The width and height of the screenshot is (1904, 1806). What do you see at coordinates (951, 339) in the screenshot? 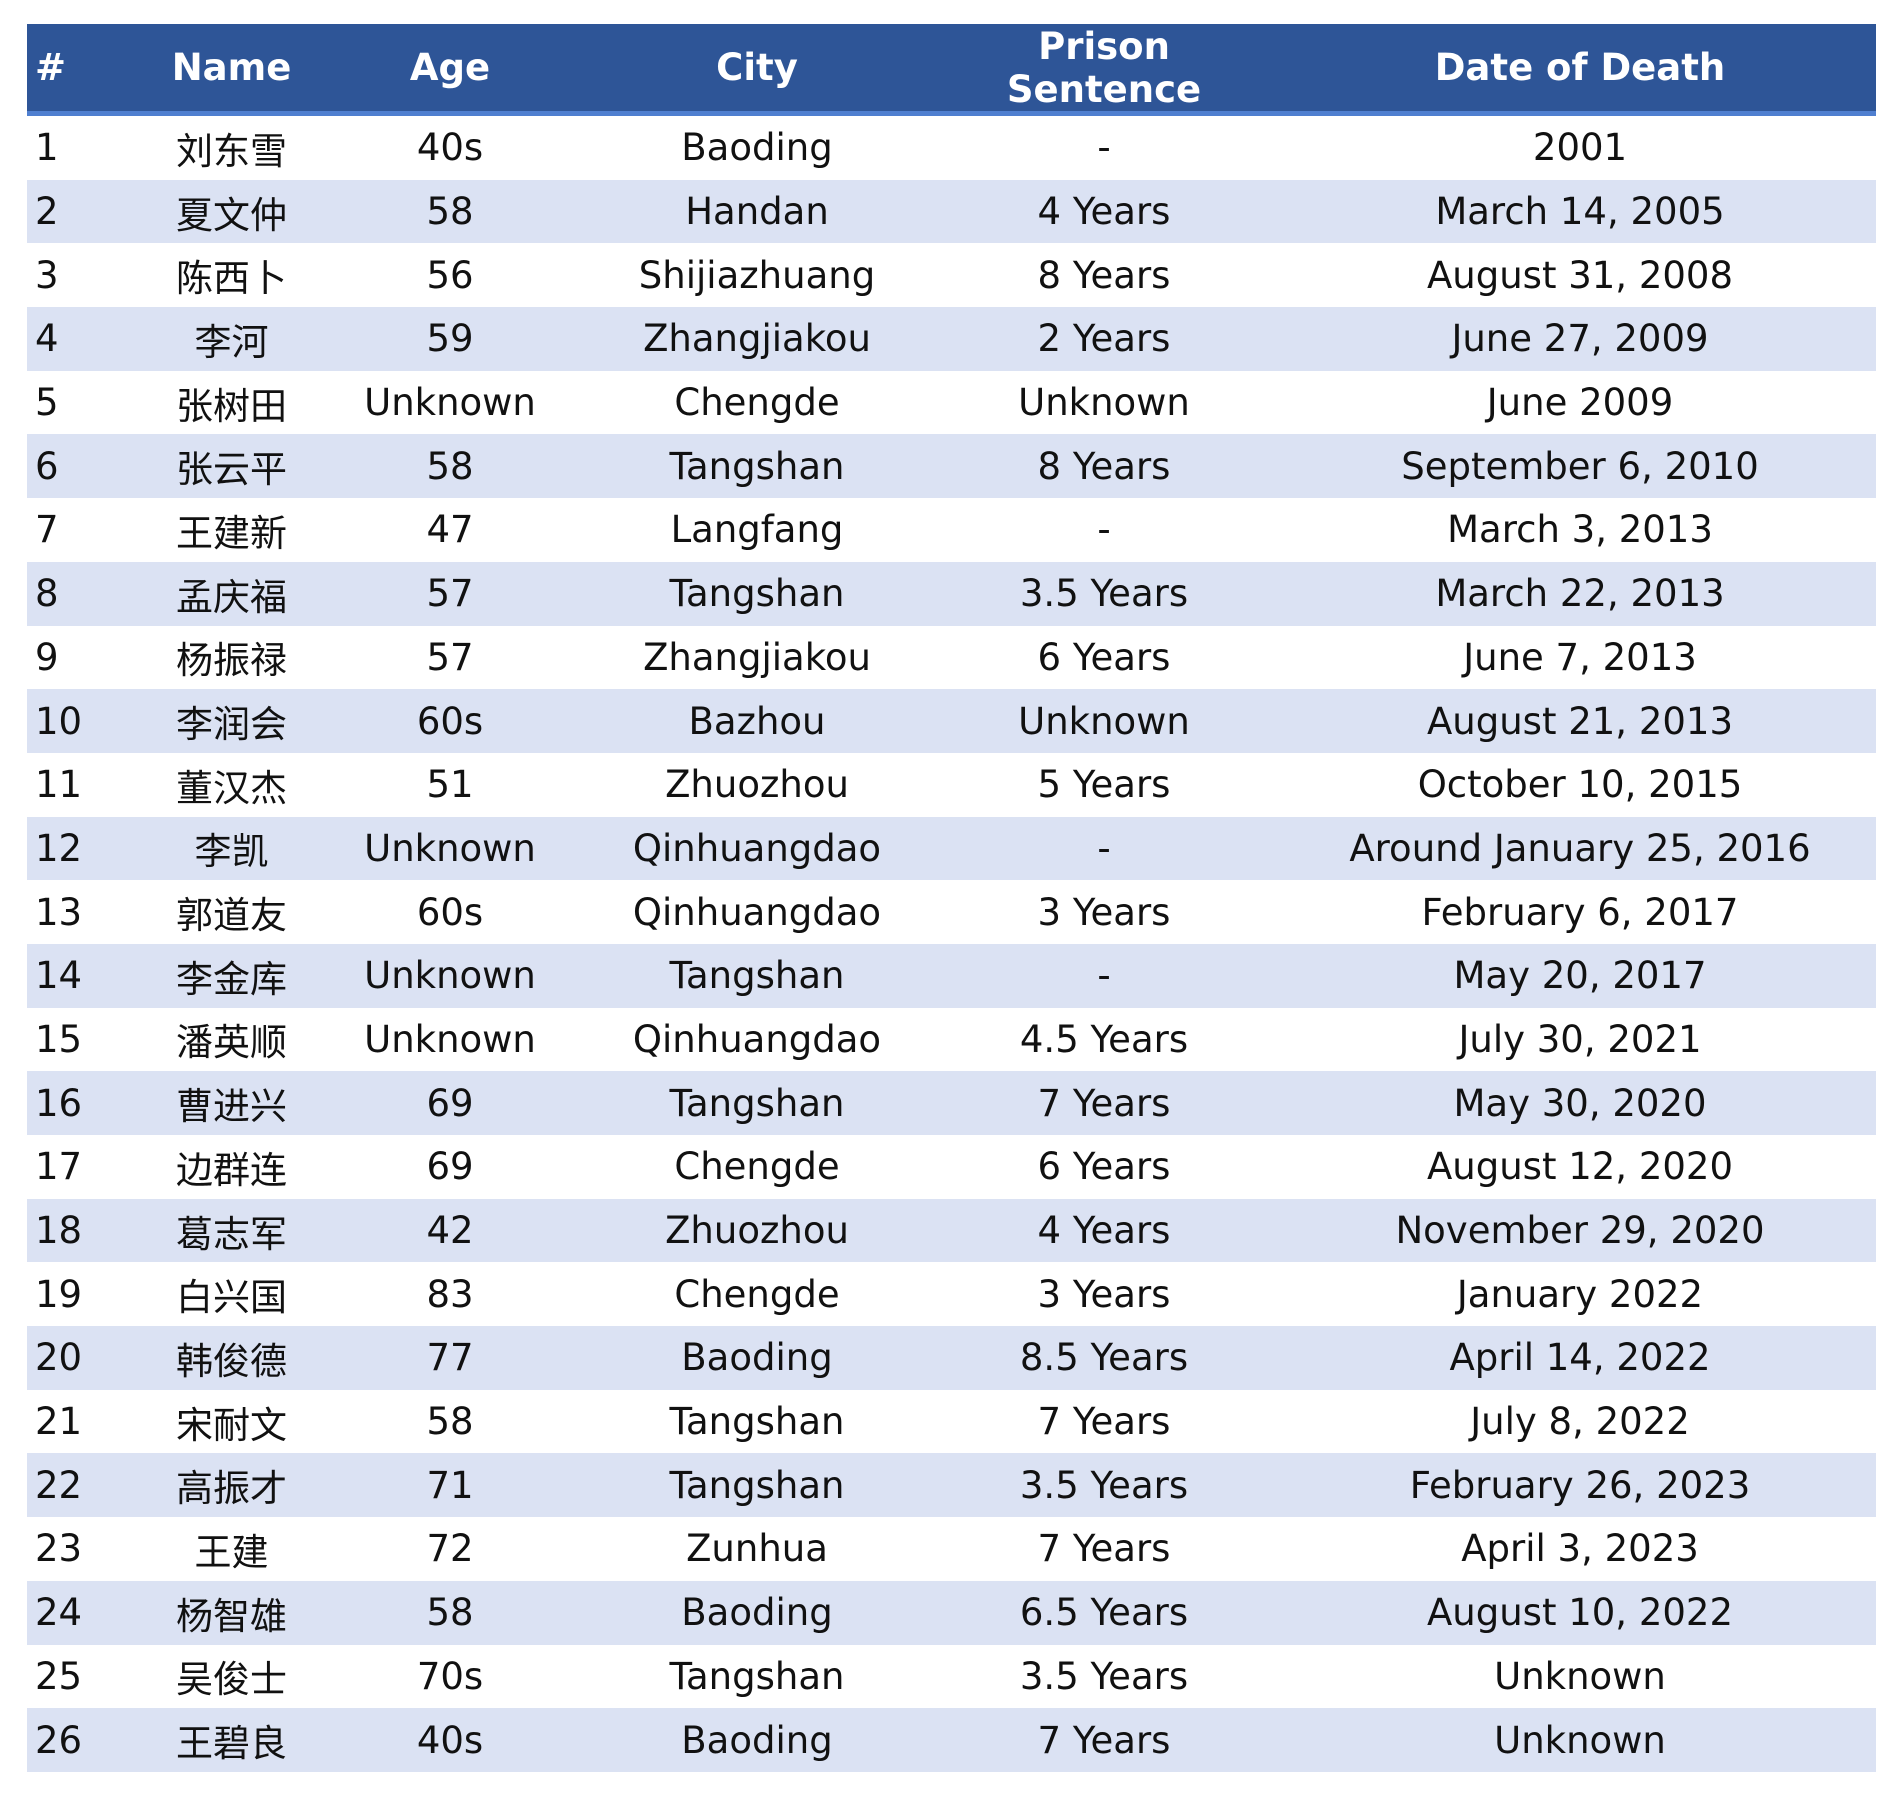
I see `table-row: 4 李河 59 Zhangjiakou 2 Years June 27, 2009` at bounding box center [951, 339].